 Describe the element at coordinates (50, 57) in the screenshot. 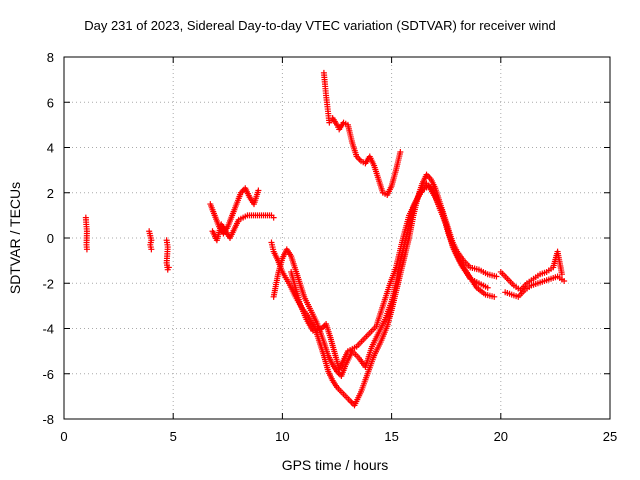

I see `y-tick-label: 8` at that location.